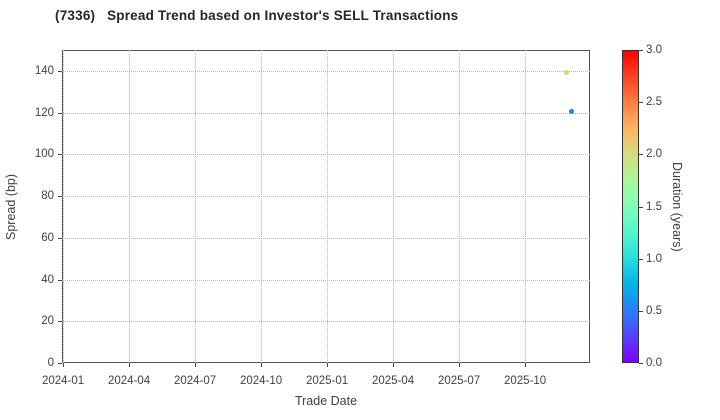 Image resolution: width=720 pixels, height=420 pixels. What do you see at coordinates (129, 381) in the screenshot?
I see `x-tick-label: 2024-04` at bounding box center [129, 381].